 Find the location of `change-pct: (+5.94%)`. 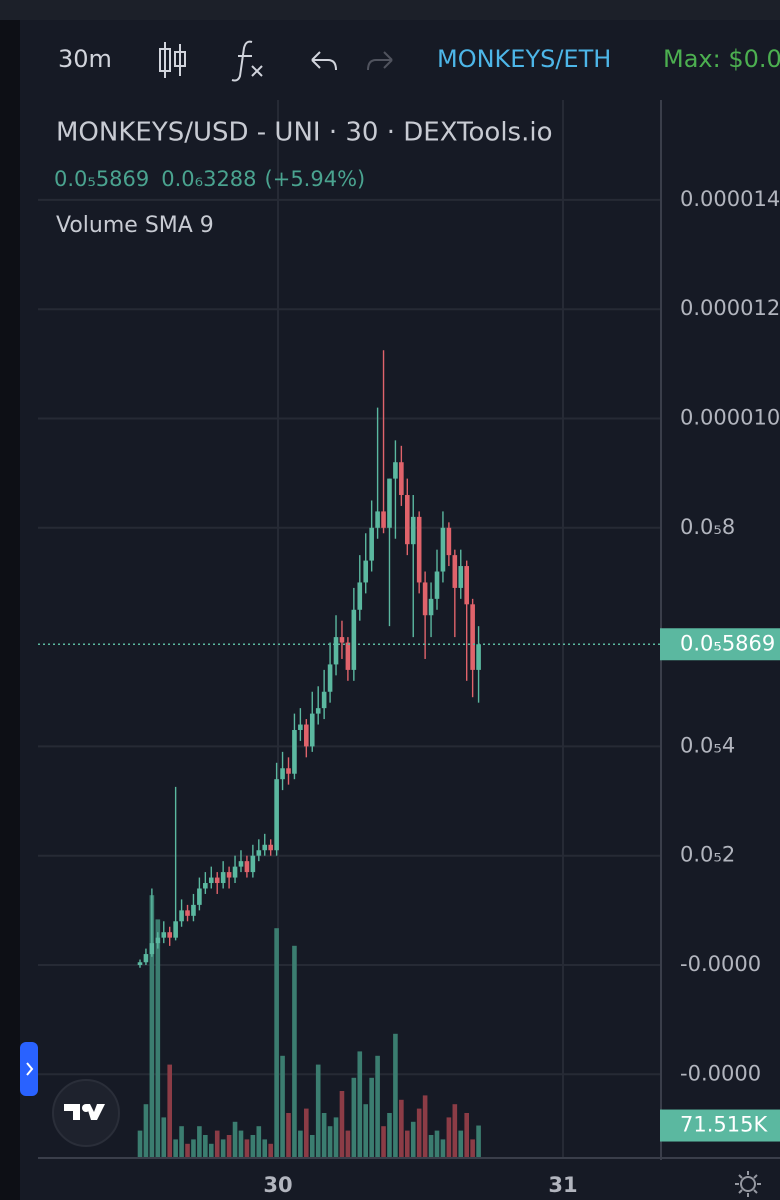

change-pct: (+5.94%) is located at coordinates (315, 179).